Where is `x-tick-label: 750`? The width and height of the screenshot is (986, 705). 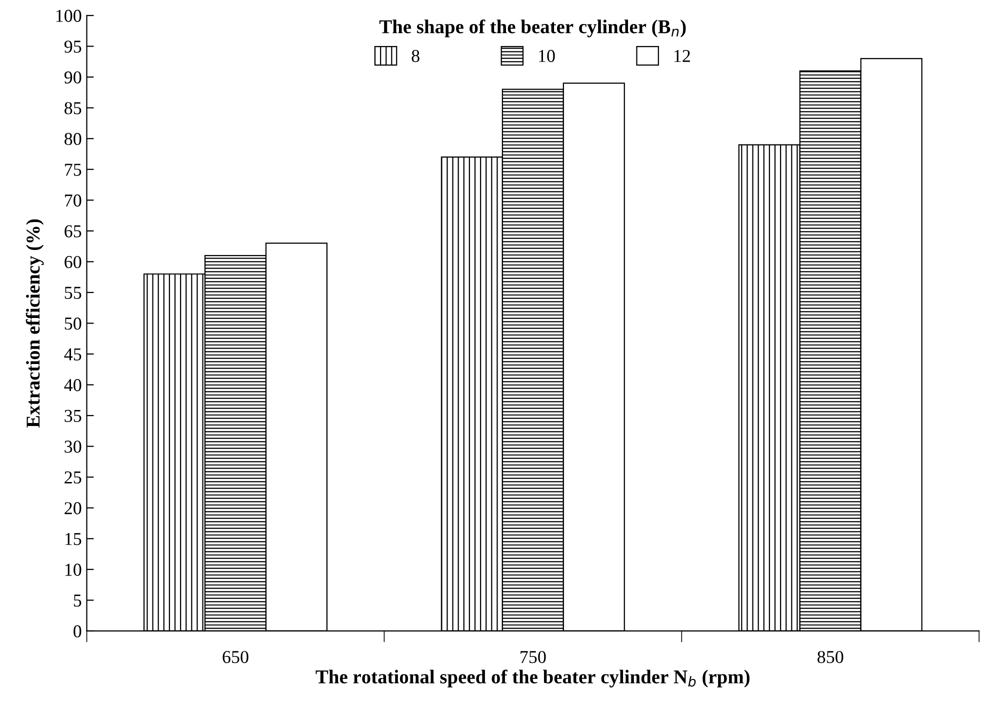 x-tick-label: 750 is located at coordinates (533, 657).